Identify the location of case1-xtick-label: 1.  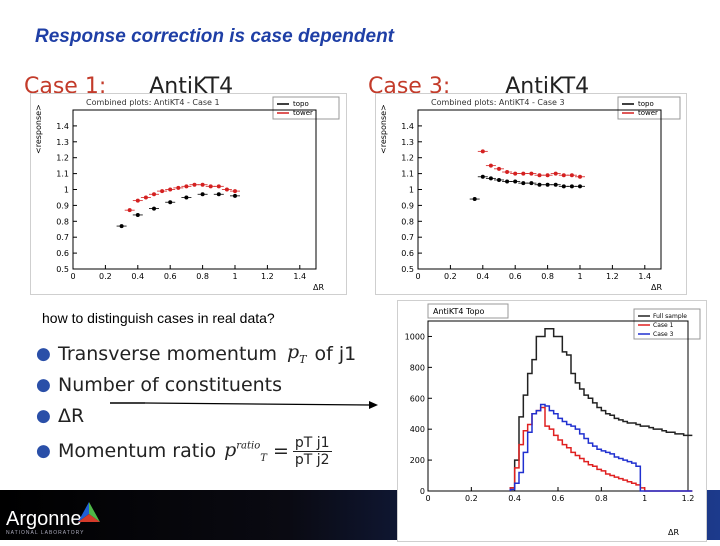
(234, 276).